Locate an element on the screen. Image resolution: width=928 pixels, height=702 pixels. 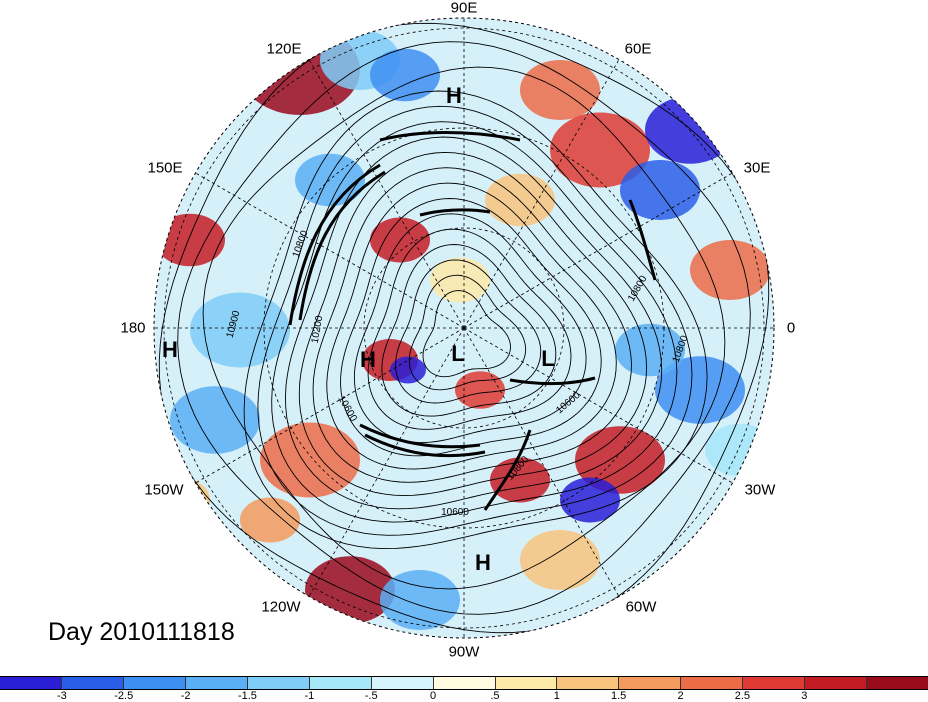
lon-label-120w: 120W is located at coordinates (281, 607).